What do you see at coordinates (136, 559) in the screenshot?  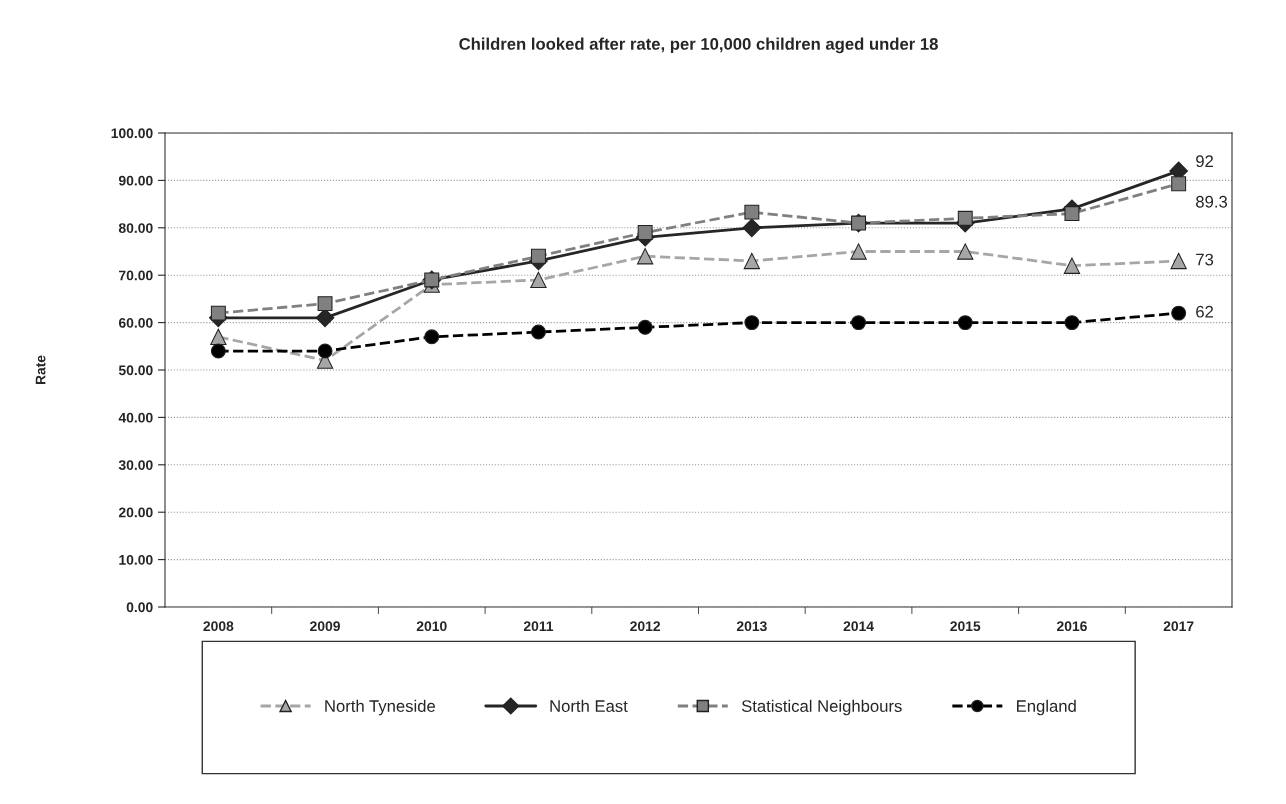 I see `y-tick-label: 10.00` at bounding box center [136, 559].